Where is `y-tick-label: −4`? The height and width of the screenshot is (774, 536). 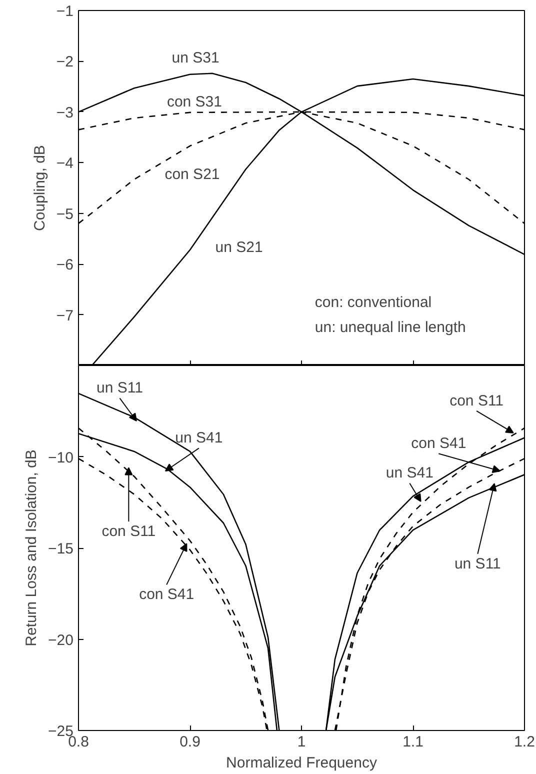
y-tick-label: −4 is located at coordinates (65, 163).